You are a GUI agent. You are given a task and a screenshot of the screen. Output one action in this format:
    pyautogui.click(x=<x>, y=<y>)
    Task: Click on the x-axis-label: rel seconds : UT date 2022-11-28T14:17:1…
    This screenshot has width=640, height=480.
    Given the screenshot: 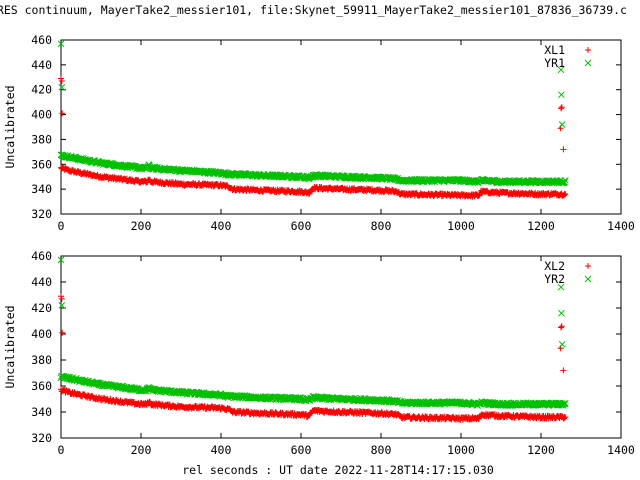 What is the action you would take?
    pyautogui.click(x=338, y=470)
    